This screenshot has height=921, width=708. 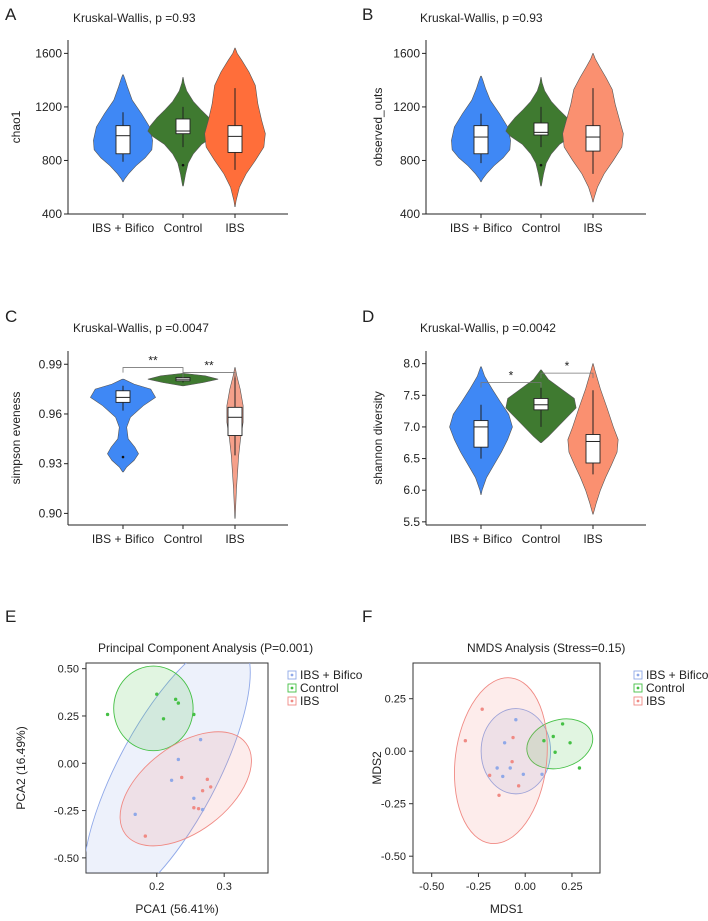 I want to click on y-tick-label: 0.93, so click(x=51, y=464).